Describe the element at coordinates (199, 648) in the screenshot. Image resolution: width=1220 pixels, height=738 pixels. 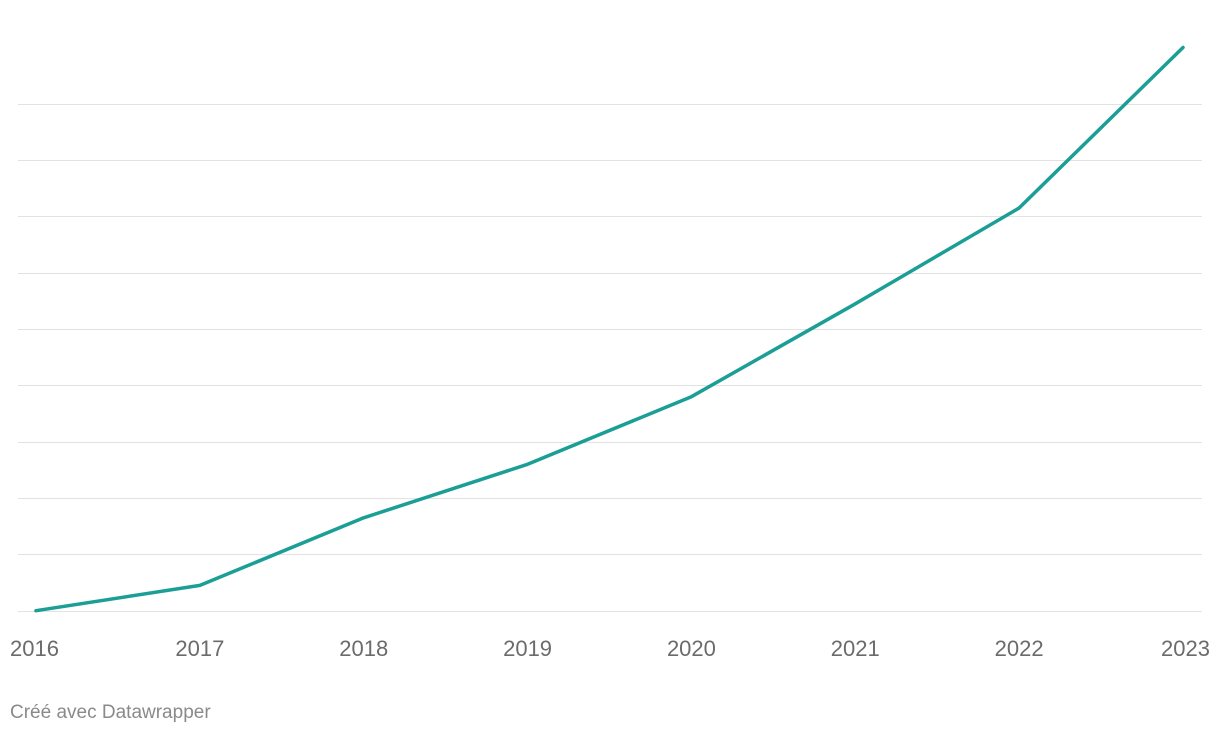
I see `x-tick-label: 2017` at that location.